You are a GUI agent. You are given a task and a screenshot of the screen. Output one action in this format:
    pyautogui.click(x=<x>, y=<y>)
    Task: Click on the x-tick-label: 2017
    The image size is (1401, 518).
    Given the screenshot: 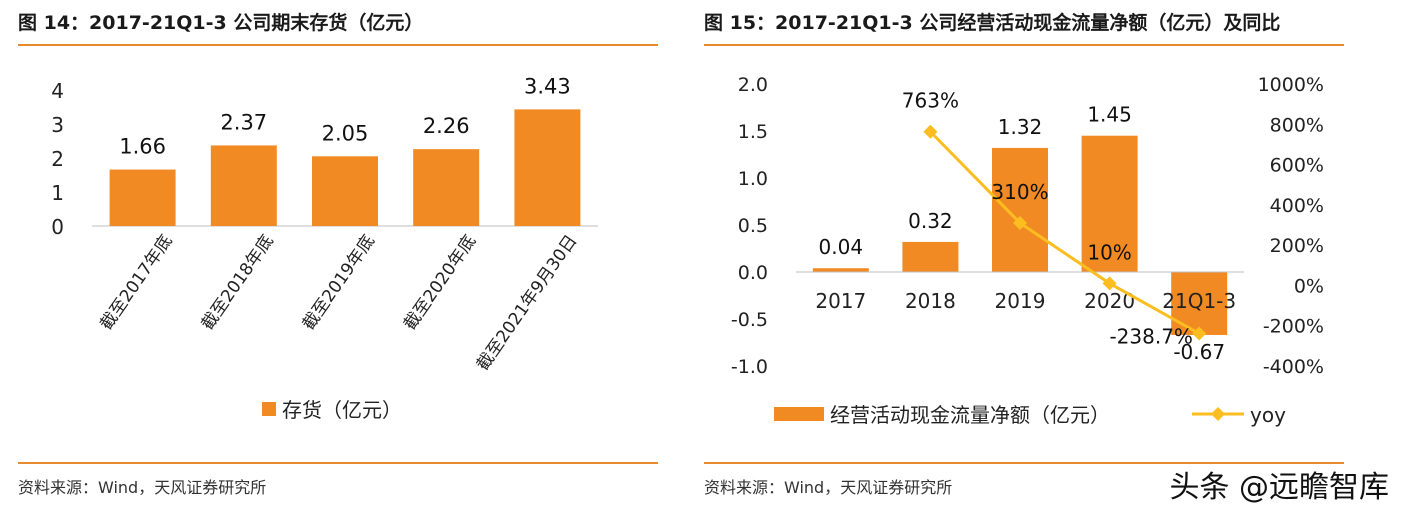 What is the action you would take?
    pyautogui.click(x=840, y=301)
    